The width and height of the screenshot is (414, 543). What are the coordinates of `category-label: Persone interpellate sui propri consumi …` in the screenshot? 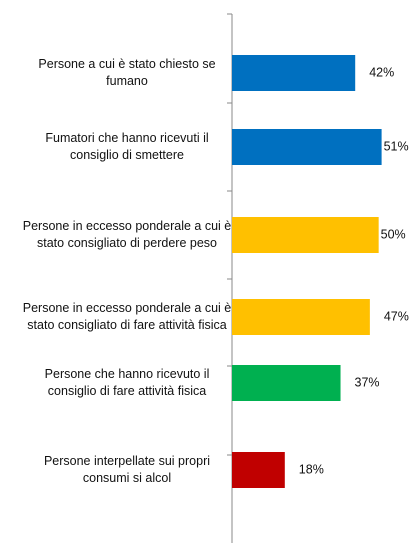 It's located at (127, 469).